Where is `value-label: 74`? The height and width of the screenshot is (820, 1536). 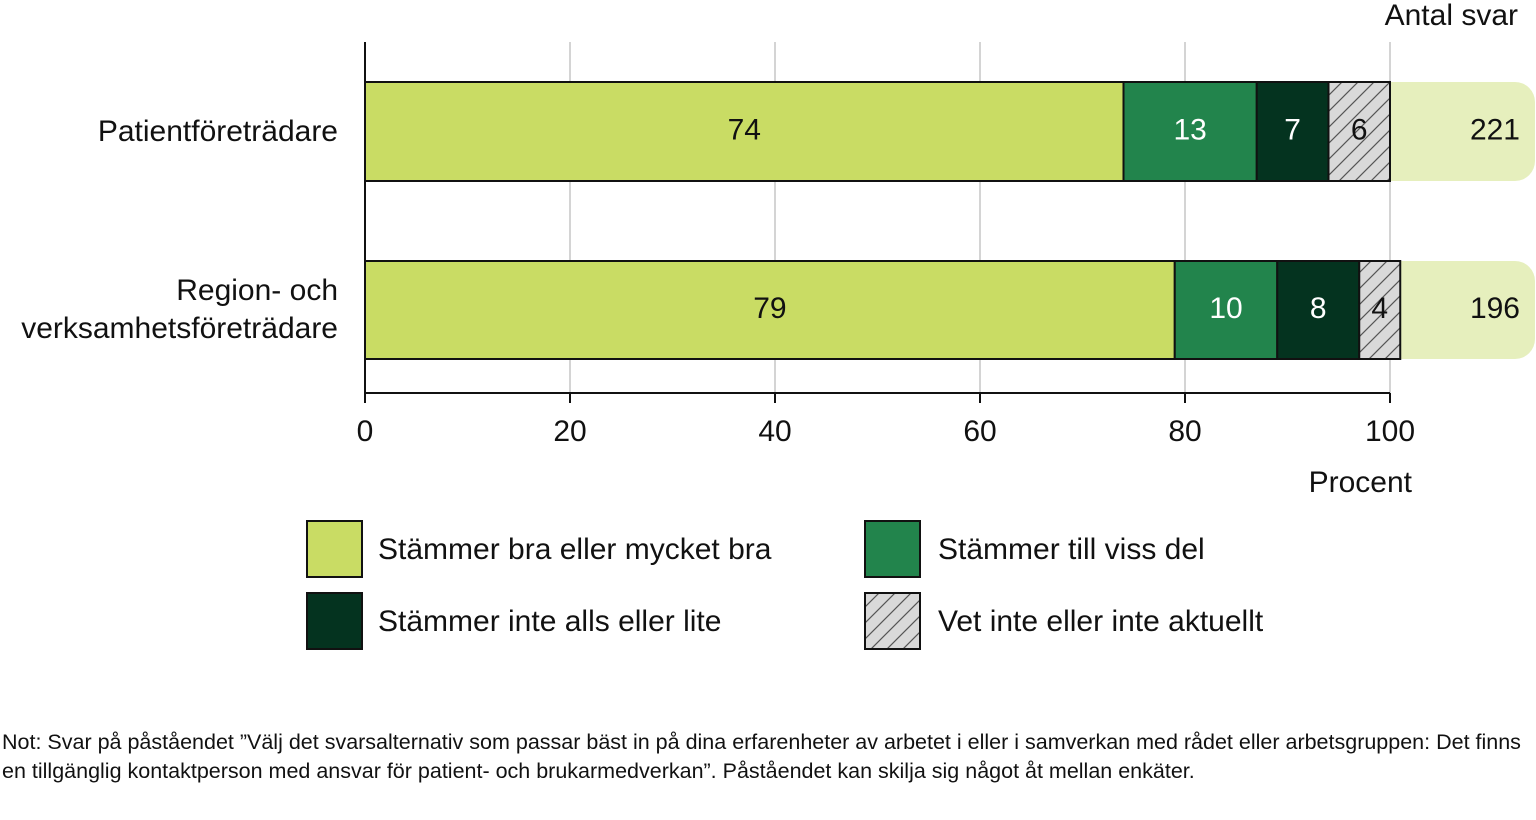
value-label: 74 is located at coordinates (744, 129).